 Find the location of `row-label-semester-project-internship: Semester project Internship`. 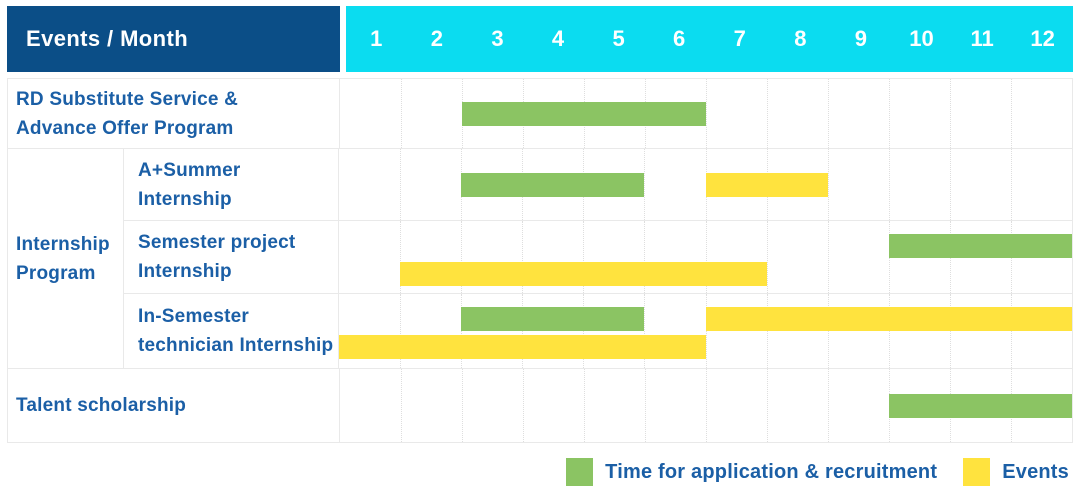

row-label-semester-project-internship: Semester project Internship is located at coordinates (231, 257).